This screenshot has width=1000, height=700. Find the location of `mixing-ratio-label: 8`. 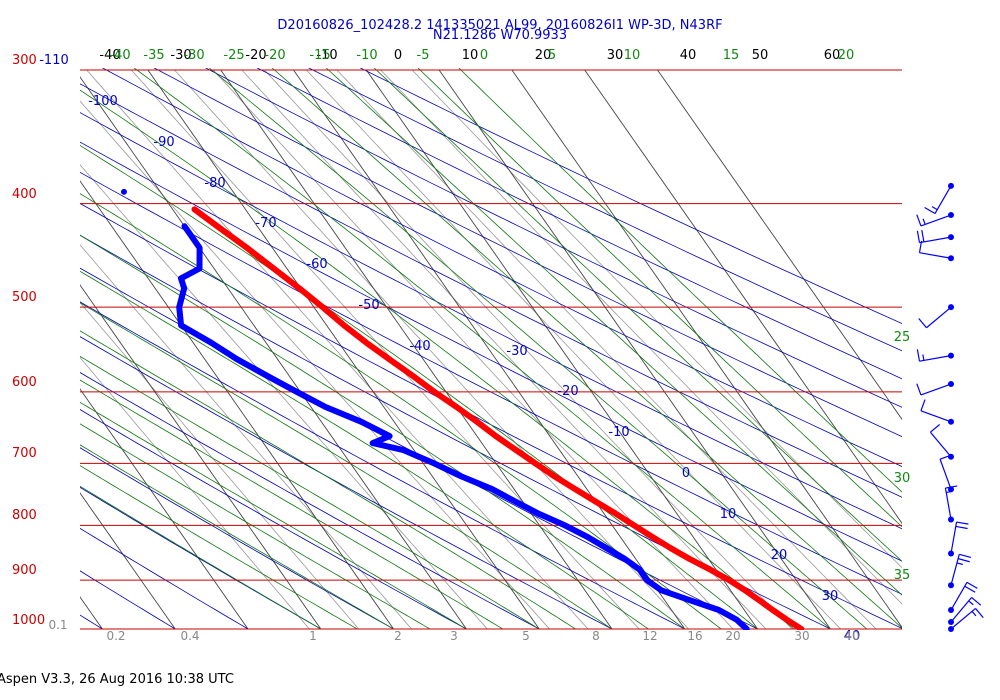

mixing-ratio-label: 8 is located at coordinates (596, 636).